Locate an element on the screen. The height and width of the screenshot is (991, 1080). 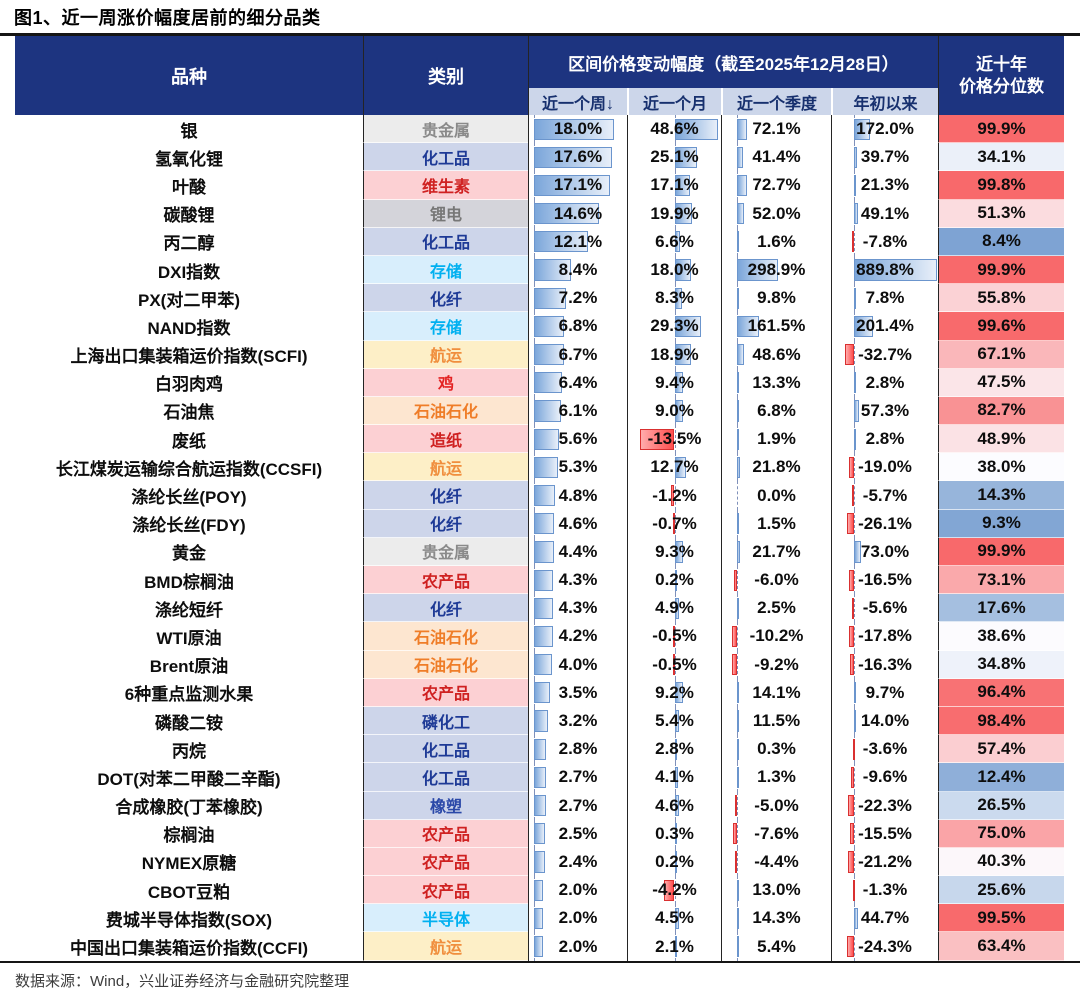
table-row: WTI原油 石油石化 4.2% -0.5% -10.2% -17.8% 38.6% is located at coordinates (539, 636).